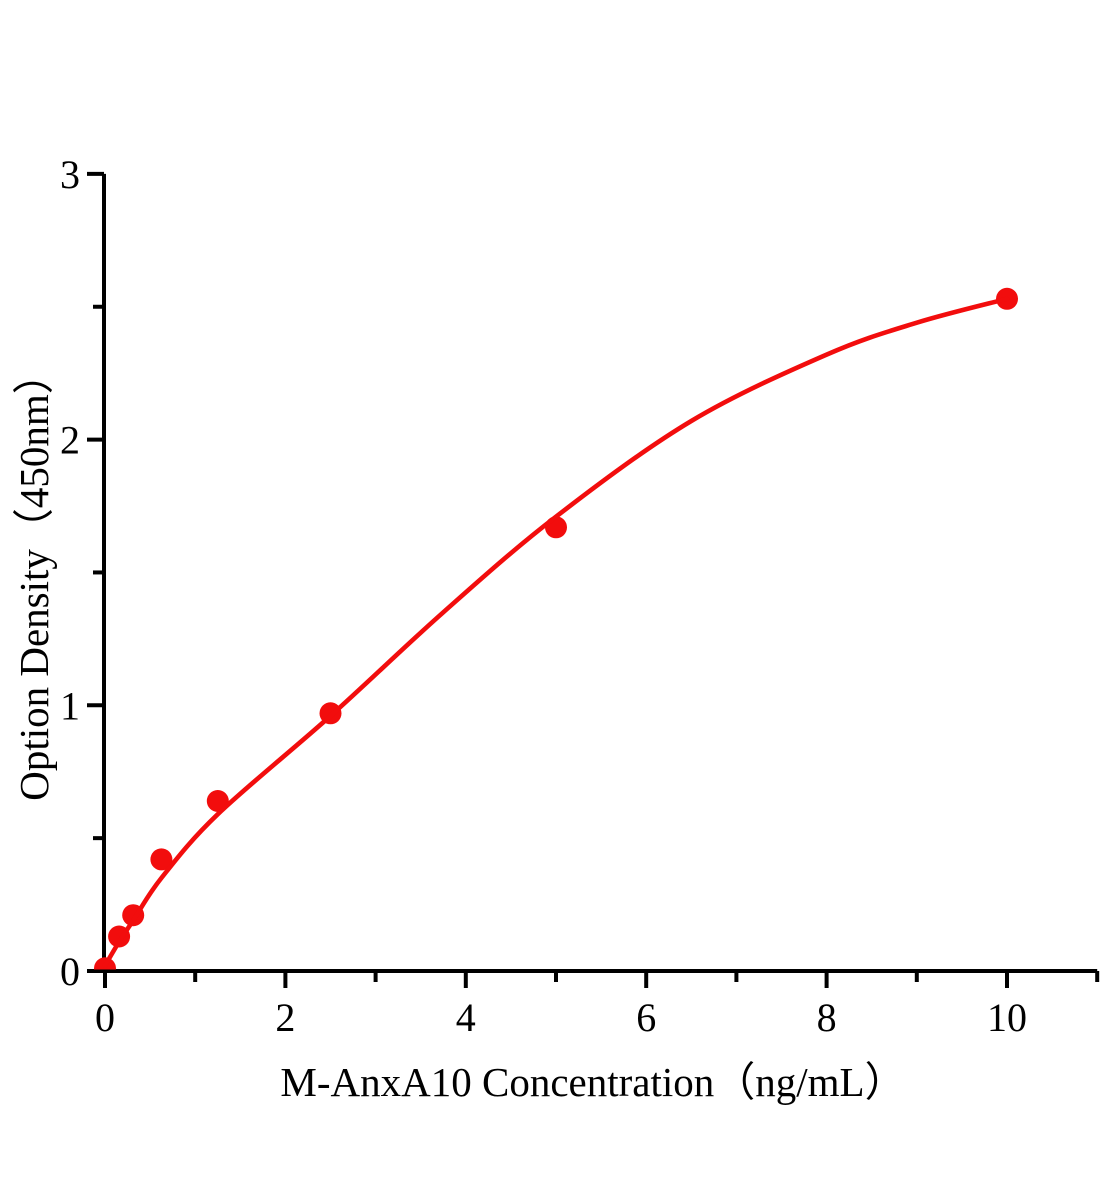 The width and height of the screenshot is (1104, 1200). What do you see at coordinates (70, 705) in the screenshot?
I see `y-tick-label: 1` at bounding box center [70, 705].